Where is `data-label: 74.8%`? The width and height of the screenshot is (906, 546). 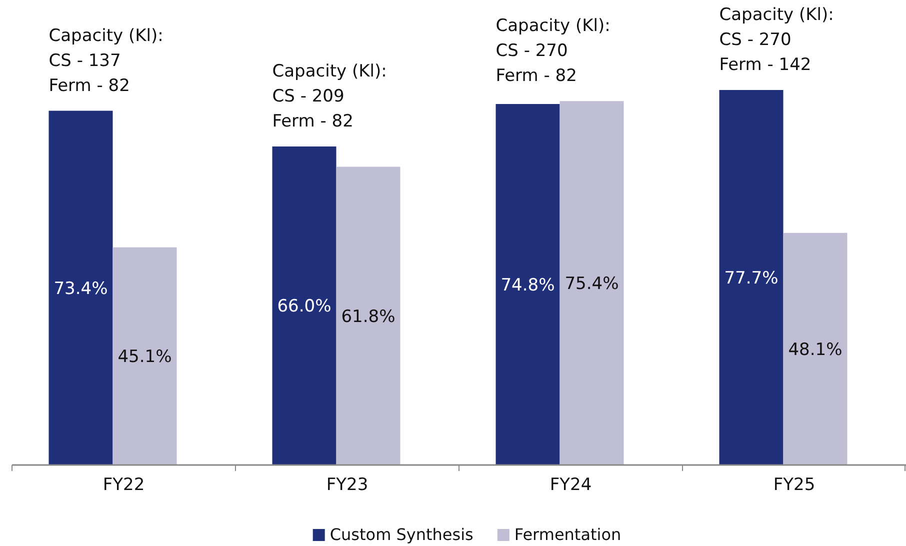 data-label: 74.8% is located at coordinates (527, 286).